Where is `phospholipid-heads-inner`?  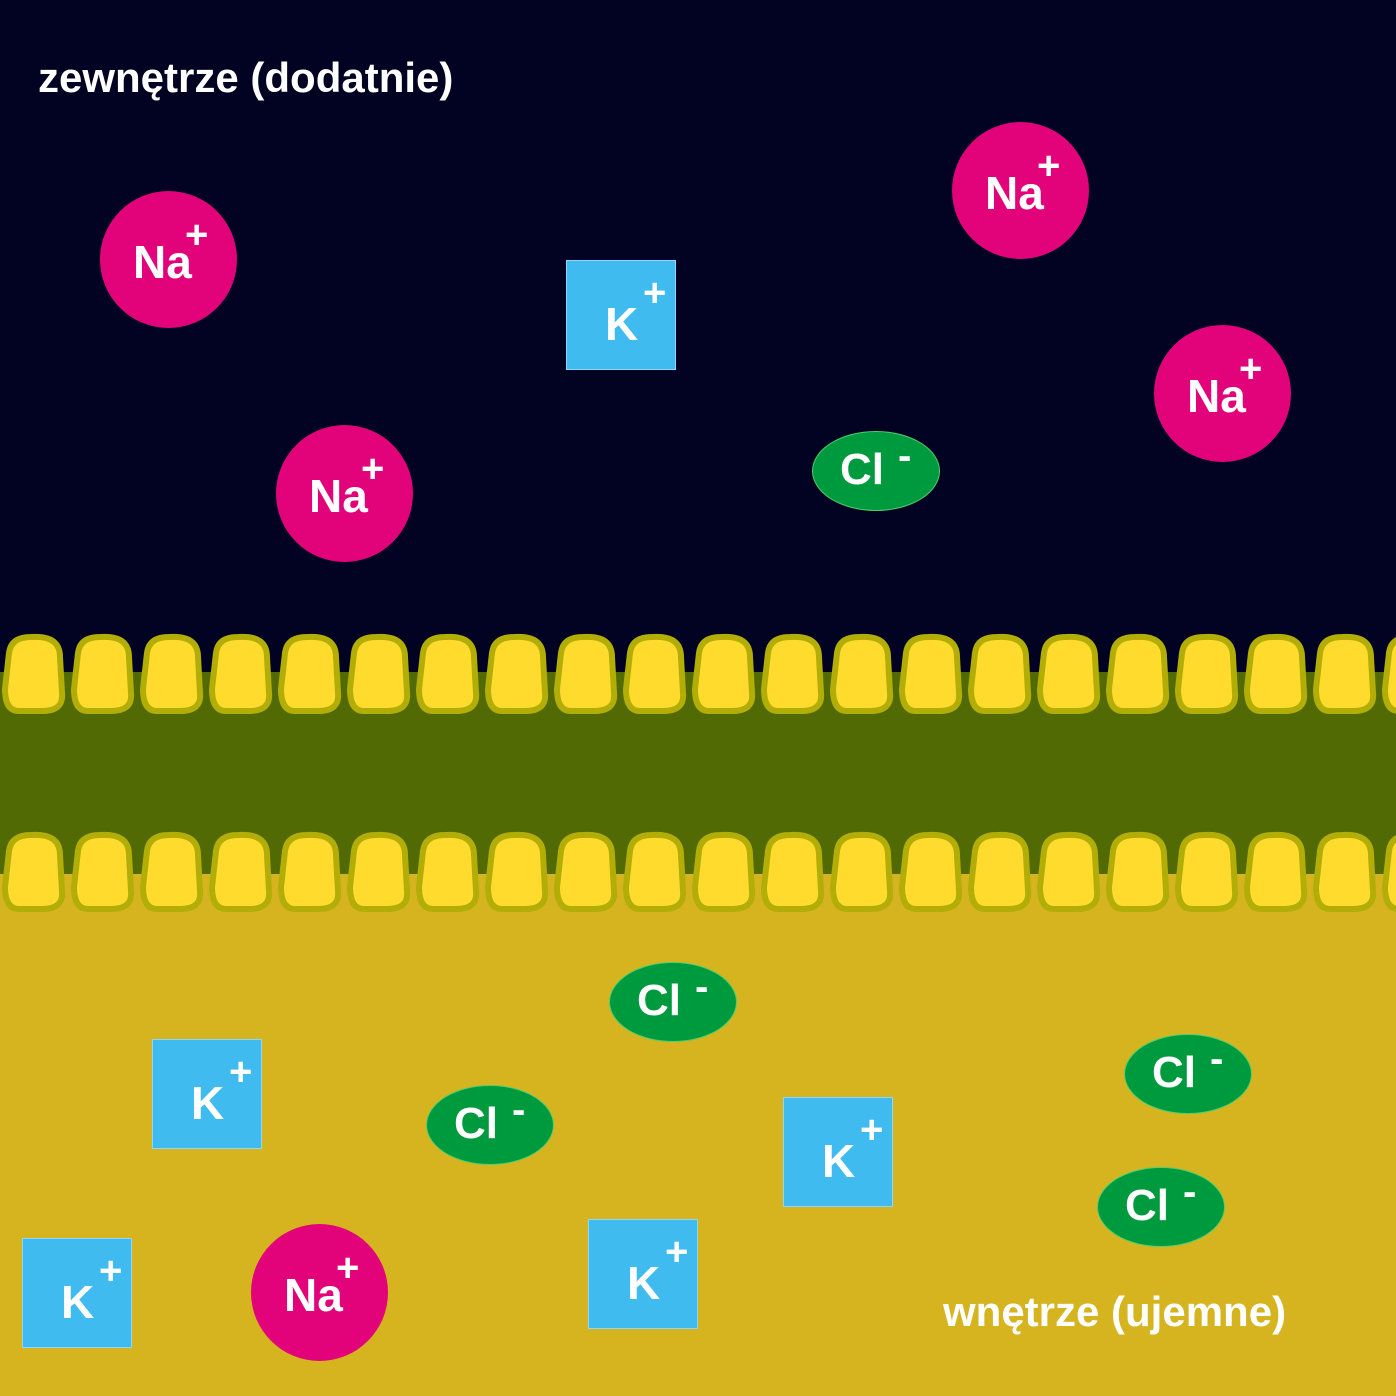
phospholipid-heads-inner is located at coordinates (698, 871).